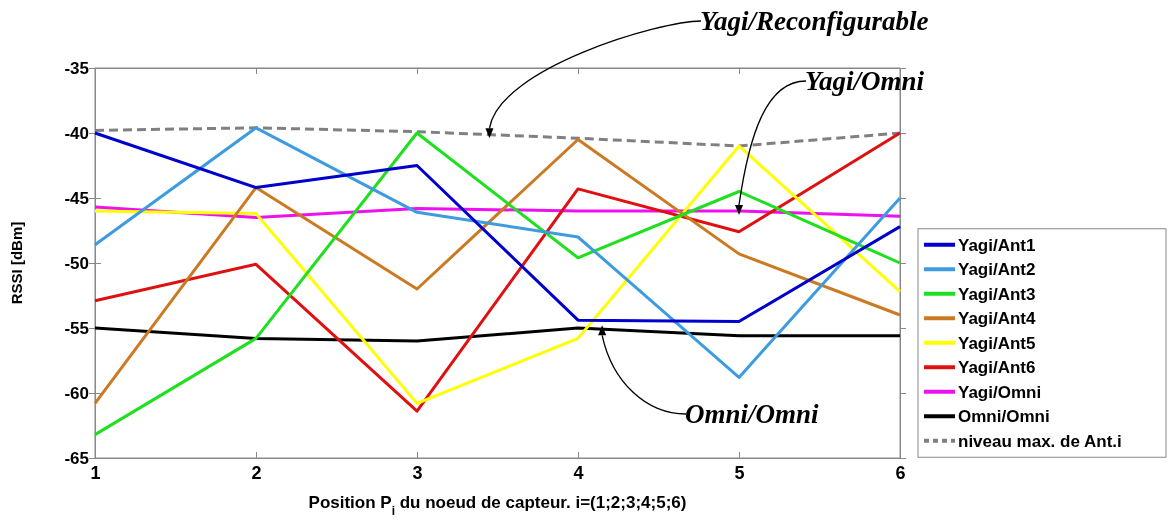 This screenshot has height=521, width=1171. I want to click on legend-label: Yagi/Ant5, so click(997, 343).